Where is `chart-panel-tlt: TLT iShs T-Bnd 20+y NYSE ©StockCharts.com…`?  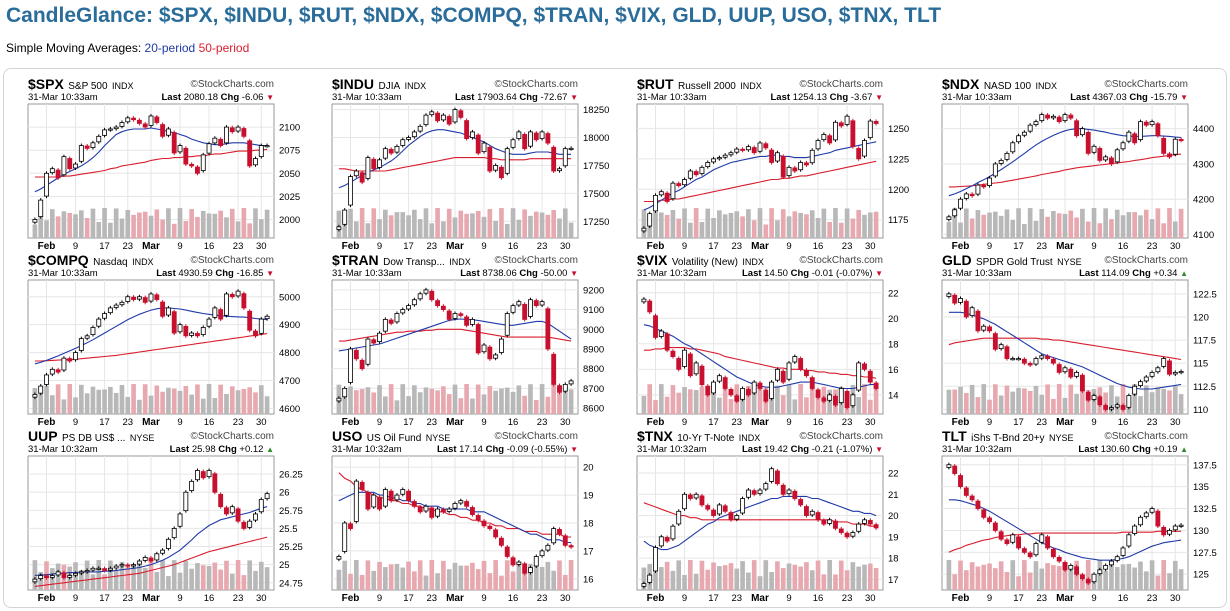 chart-panel-tlt: TLT iShs T-Bnd 20+y NYSE ©StockCharts.com… is located at coordinates (1085, 516).